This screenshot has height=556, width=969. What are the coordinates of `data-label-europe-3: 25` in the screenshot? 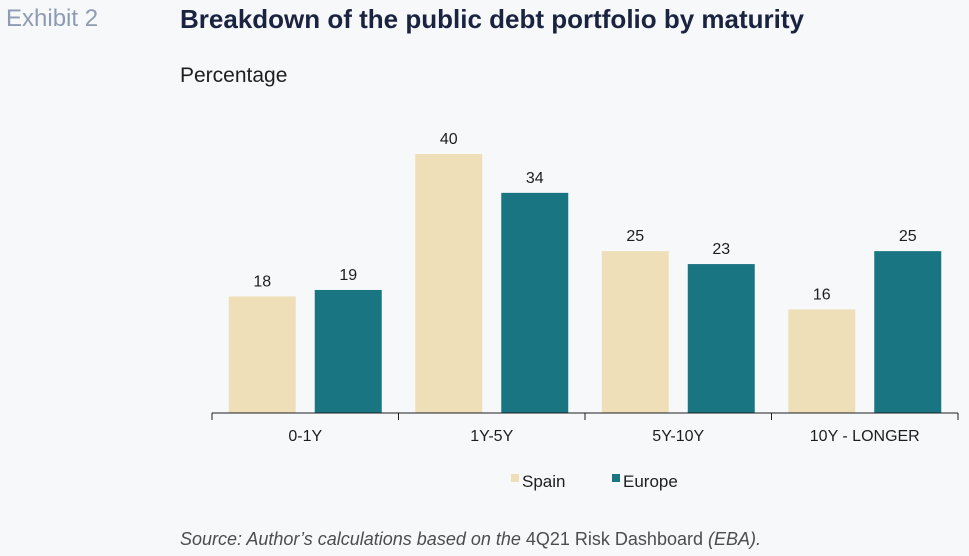 It's located at (908, 236).